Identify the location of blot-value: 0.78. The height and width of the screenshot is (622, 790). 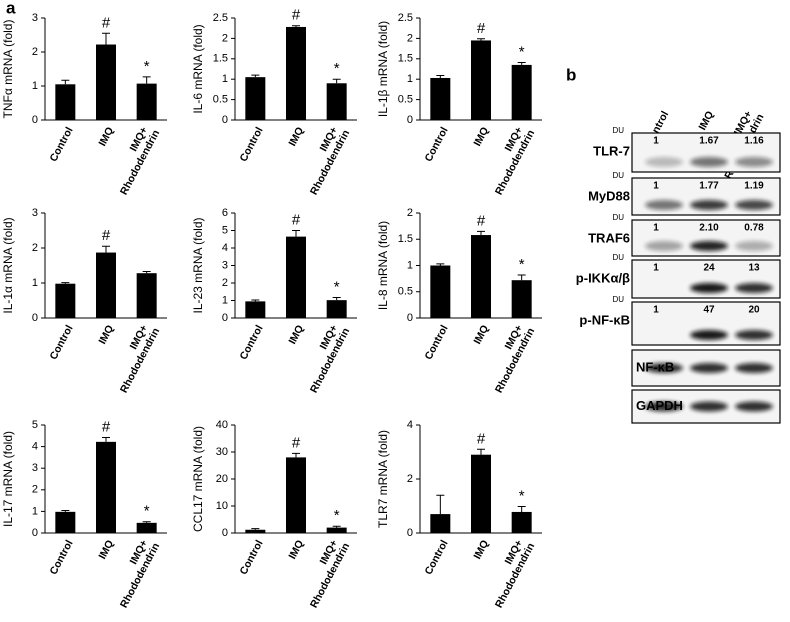
(754, 228).